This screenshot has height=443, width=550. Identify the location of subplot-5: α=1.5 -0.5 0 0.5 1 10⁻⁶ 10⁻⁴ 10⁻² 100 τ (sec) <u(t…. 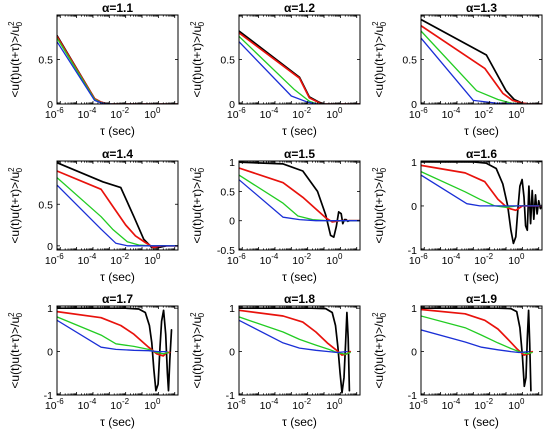
(275, 215).